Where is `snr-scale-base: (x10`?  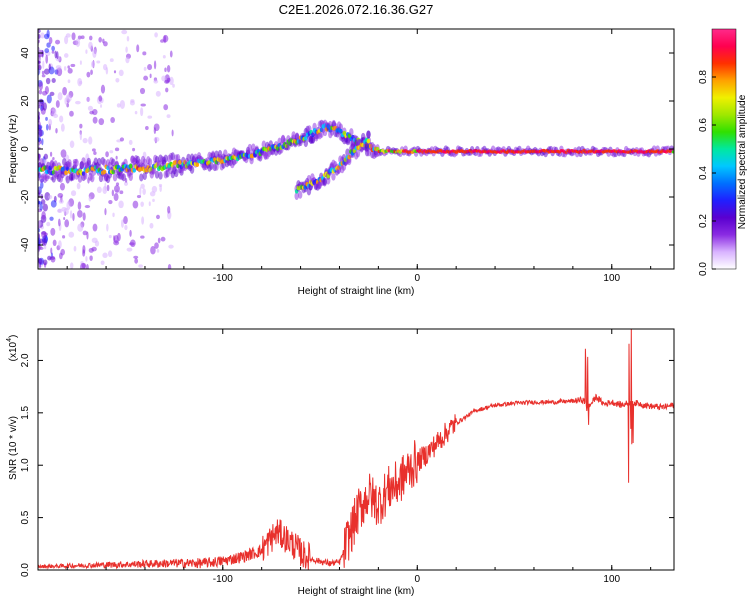 snr-scale-base: (x10 is located at coordinates (13, 351).